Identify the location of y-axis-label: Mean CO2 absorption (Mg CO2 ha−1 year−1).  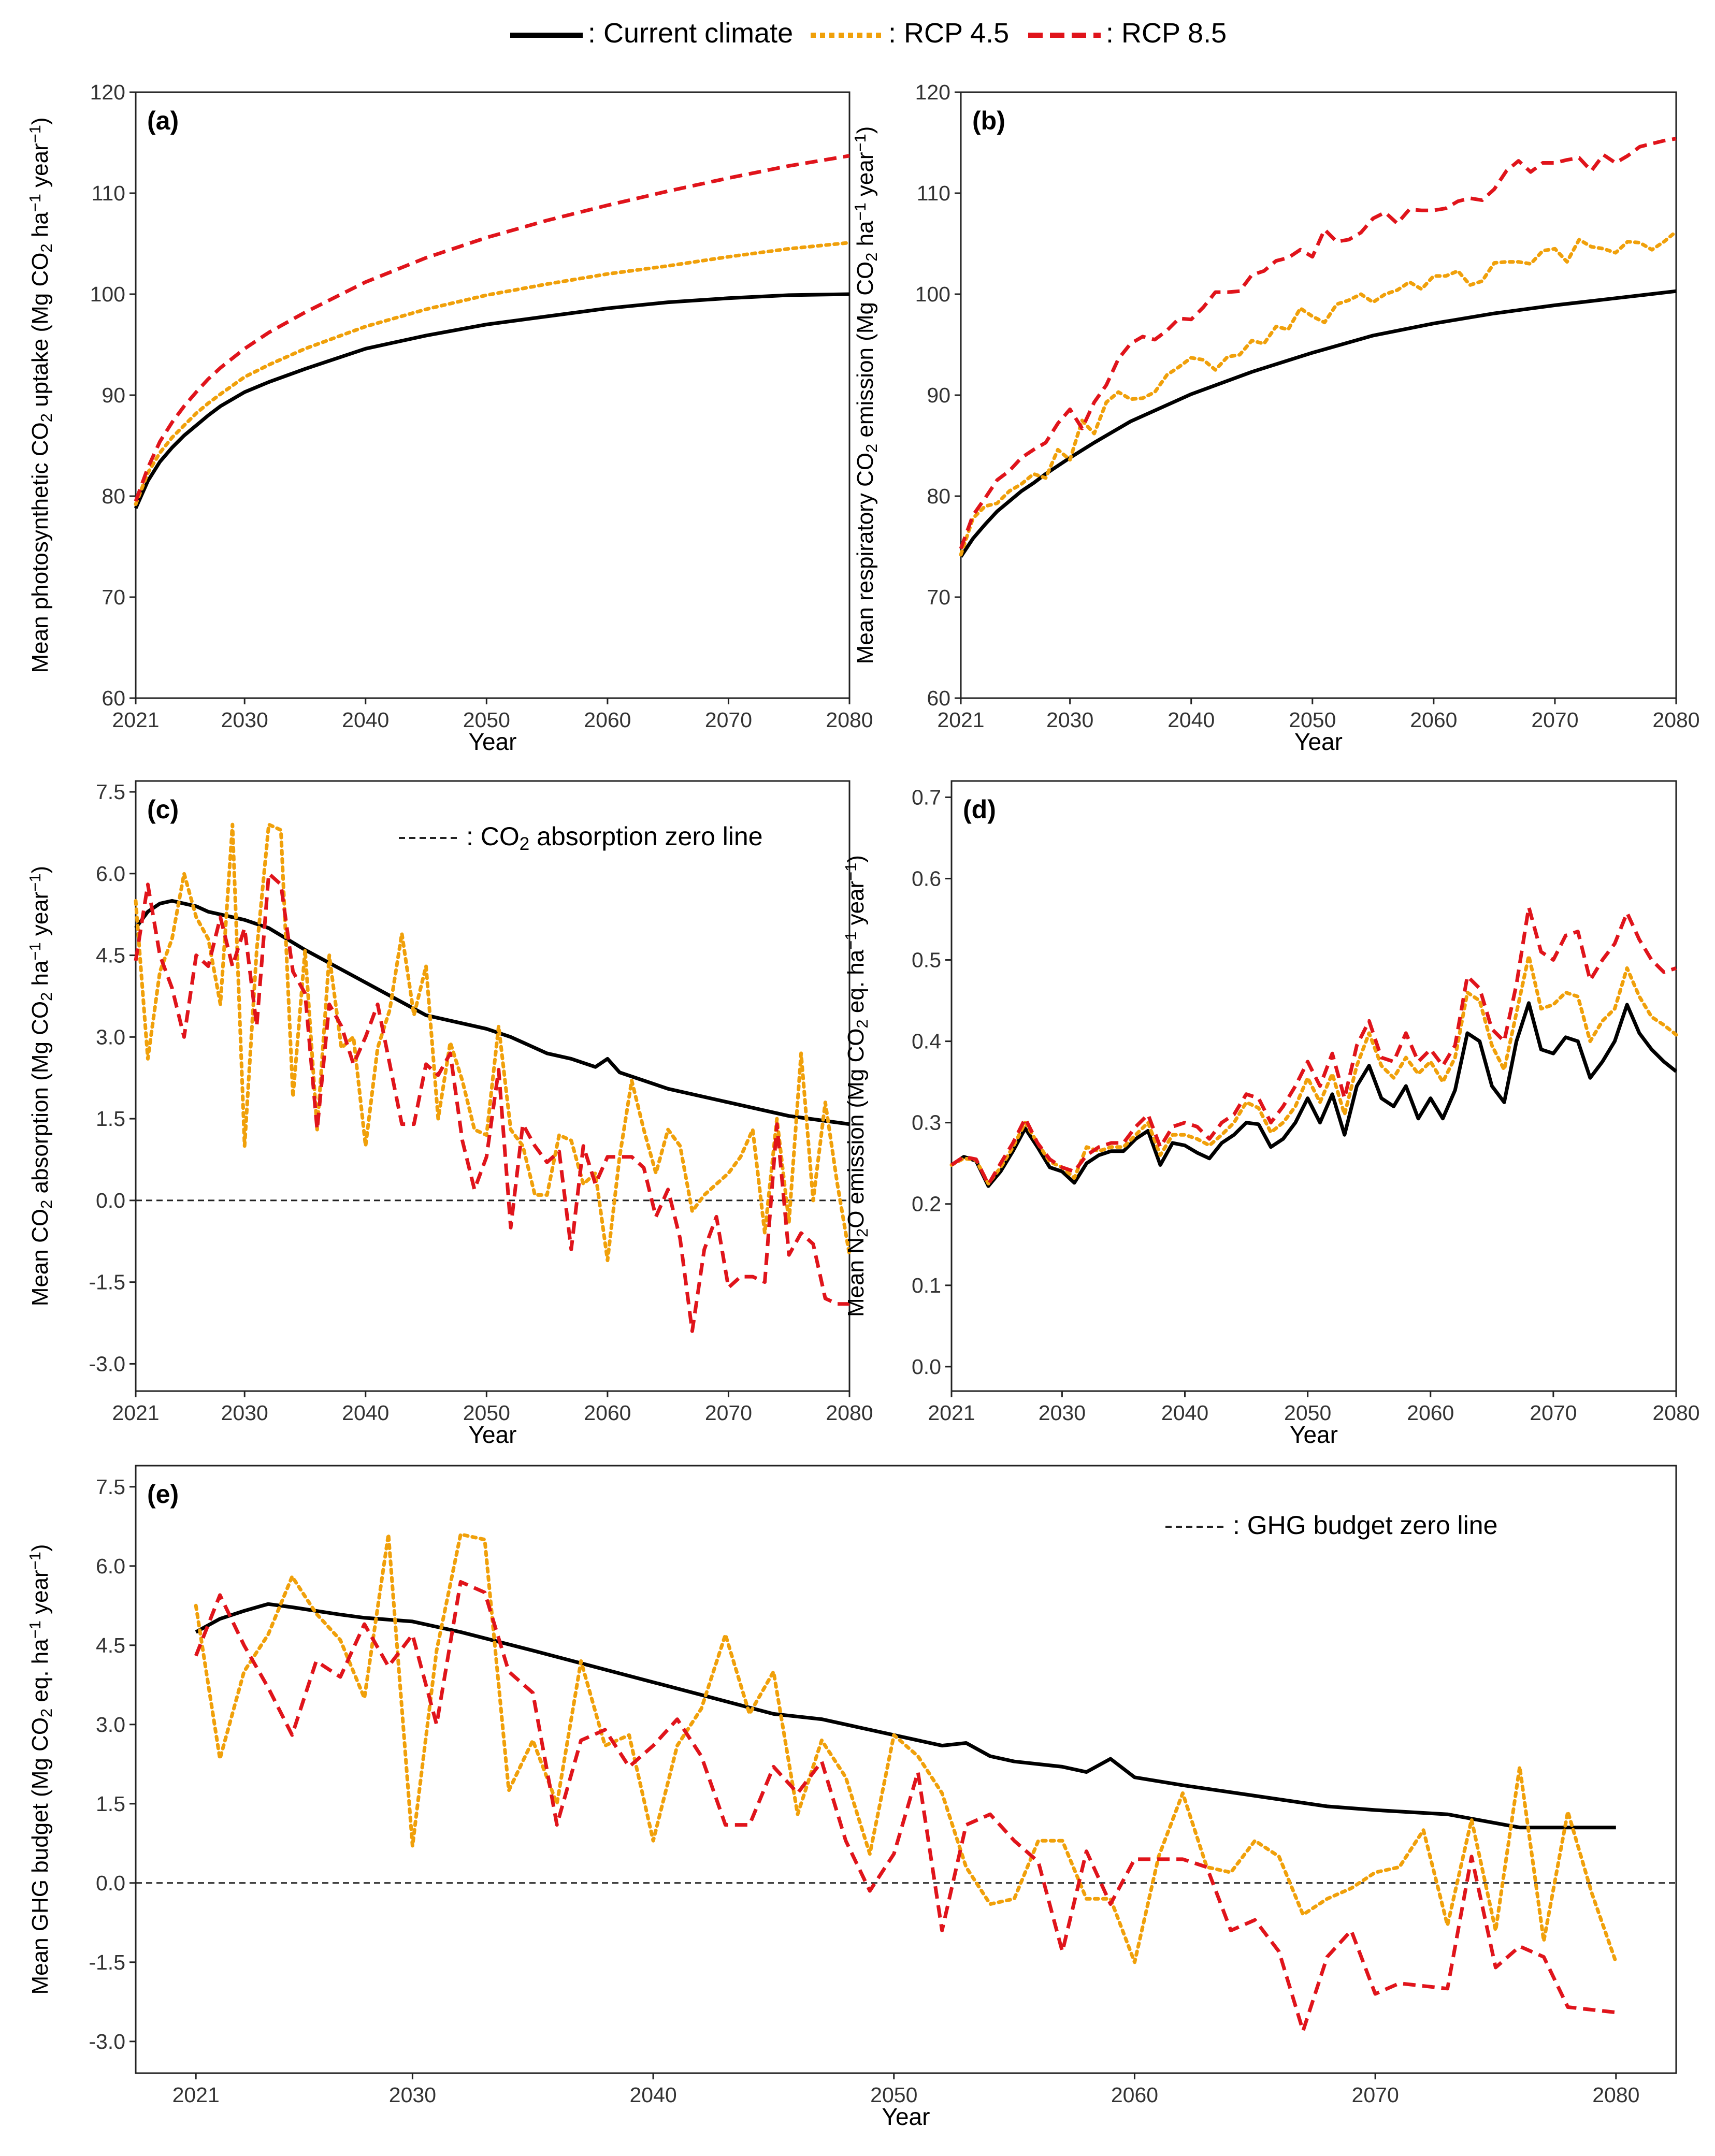
(40, 1086).